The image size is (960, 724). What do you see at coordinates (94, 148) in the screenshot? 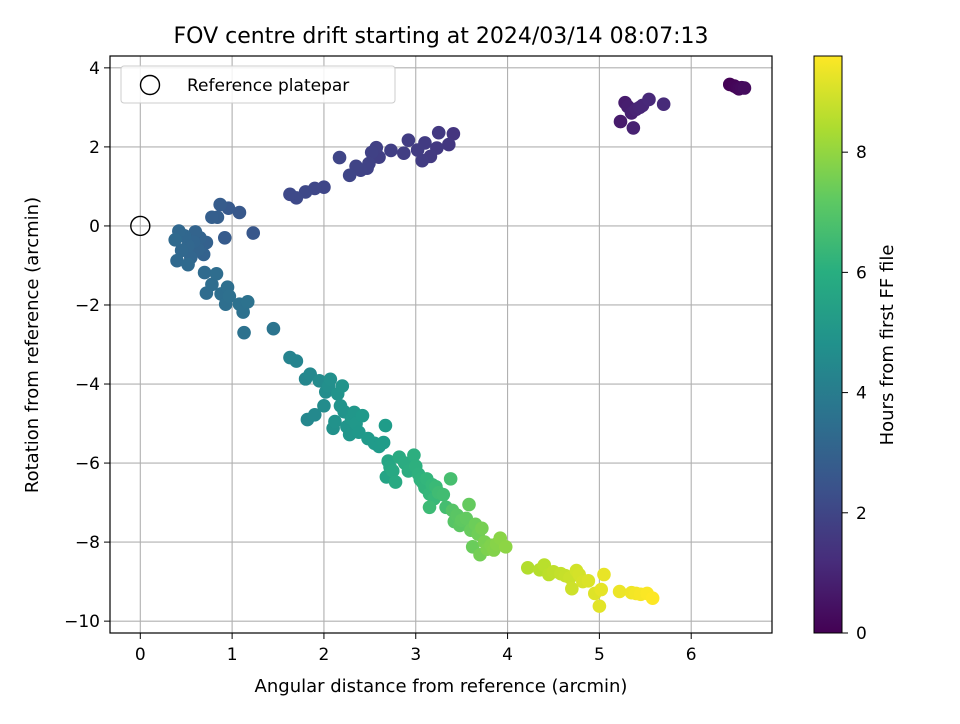
I see `y-tick-label: 2` at bounding box center [94, 148].